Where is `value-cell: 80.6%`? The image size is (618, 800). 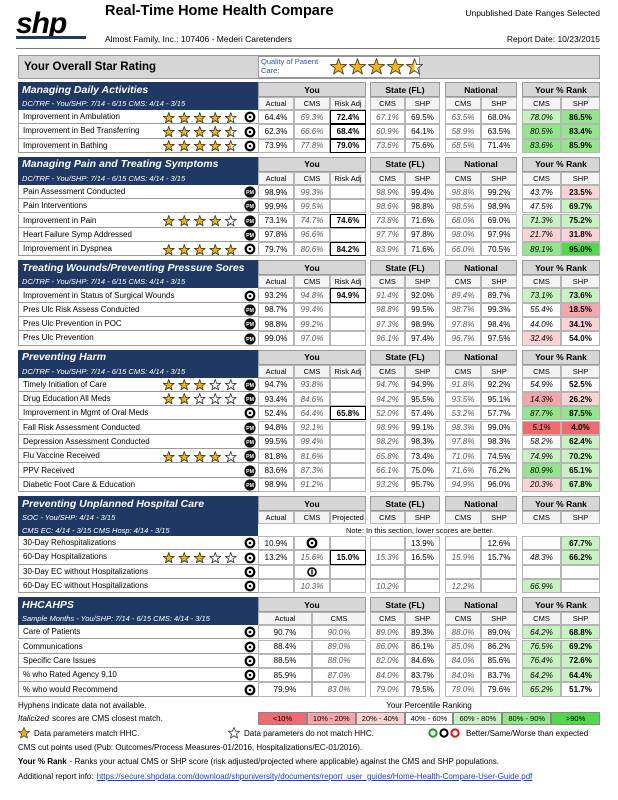 value-cell: 80.6% is located at coordinates (312, 249).